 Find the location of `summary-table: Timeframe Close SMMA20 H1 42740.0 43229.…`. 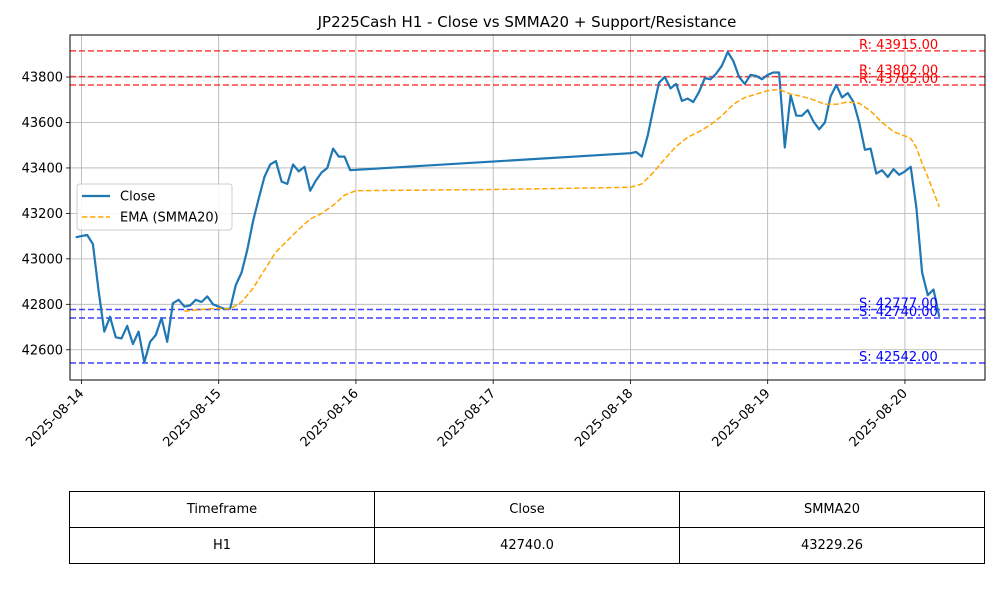

summary-table: Timeframe Close SMMA20 H1 42740.0 43229.… is located at coordinates (527, 527).